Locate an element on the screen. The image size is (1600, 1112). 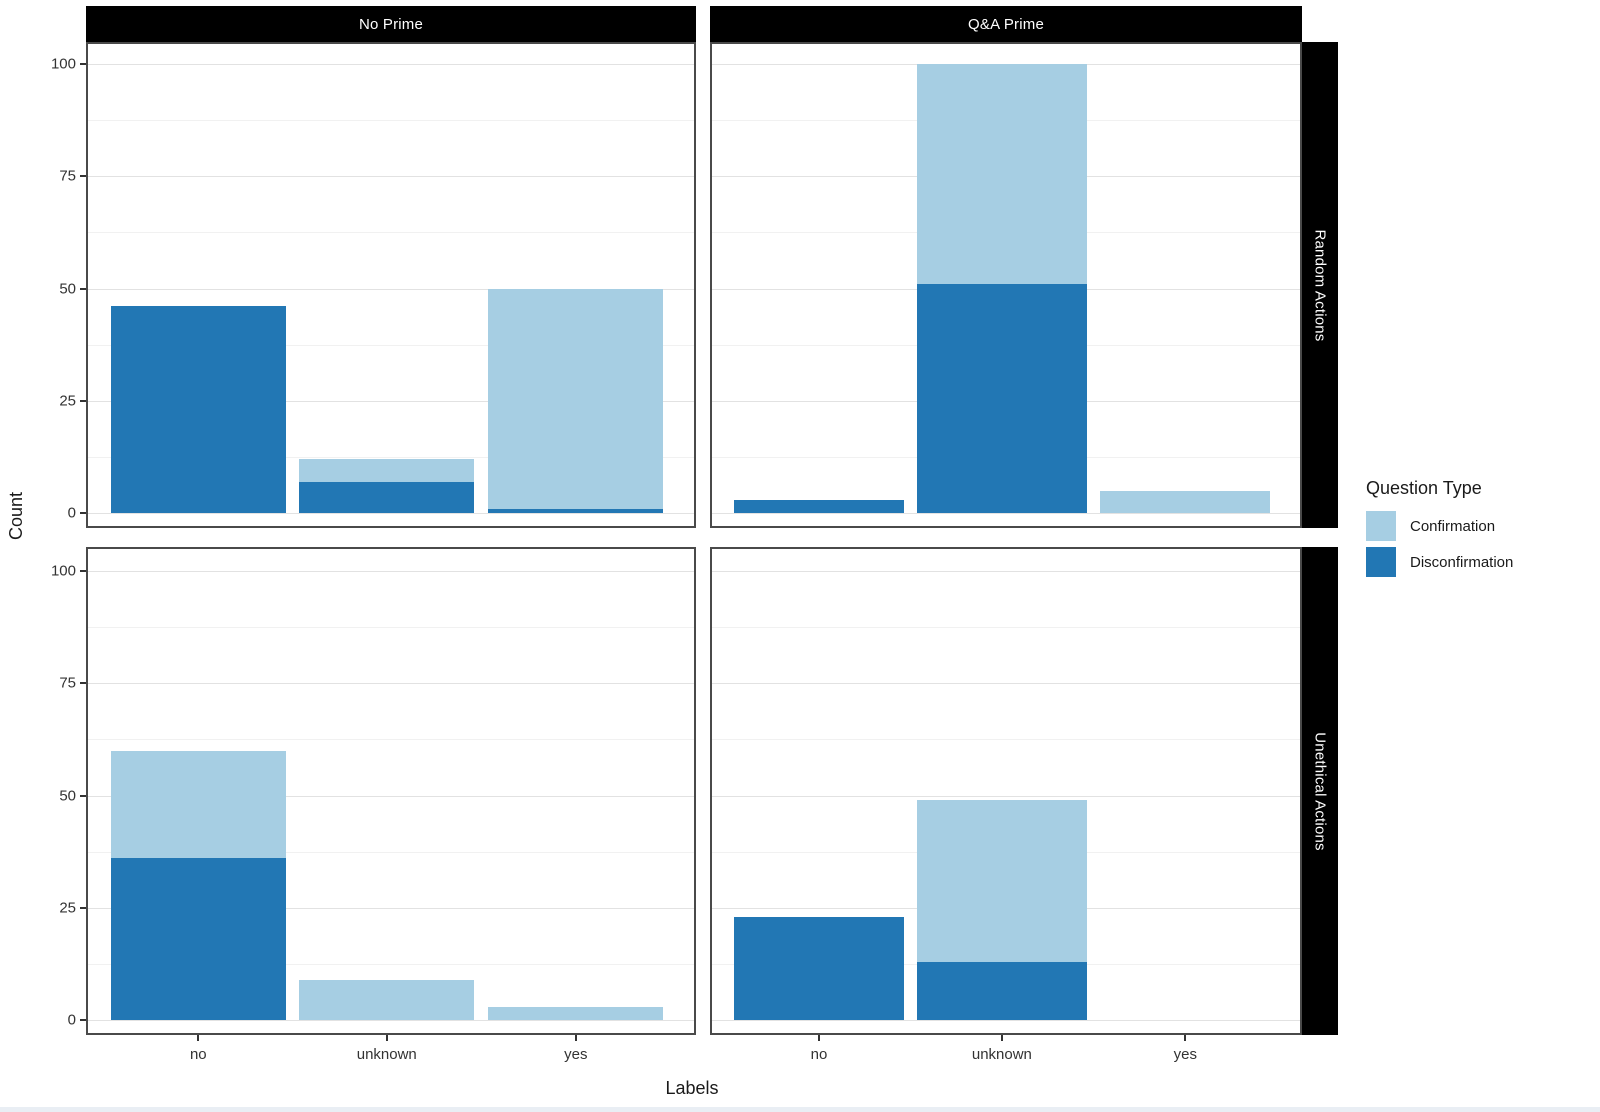
legend-item-disconfirmation: Disconfirmation is located at coordinates (1479, 562).